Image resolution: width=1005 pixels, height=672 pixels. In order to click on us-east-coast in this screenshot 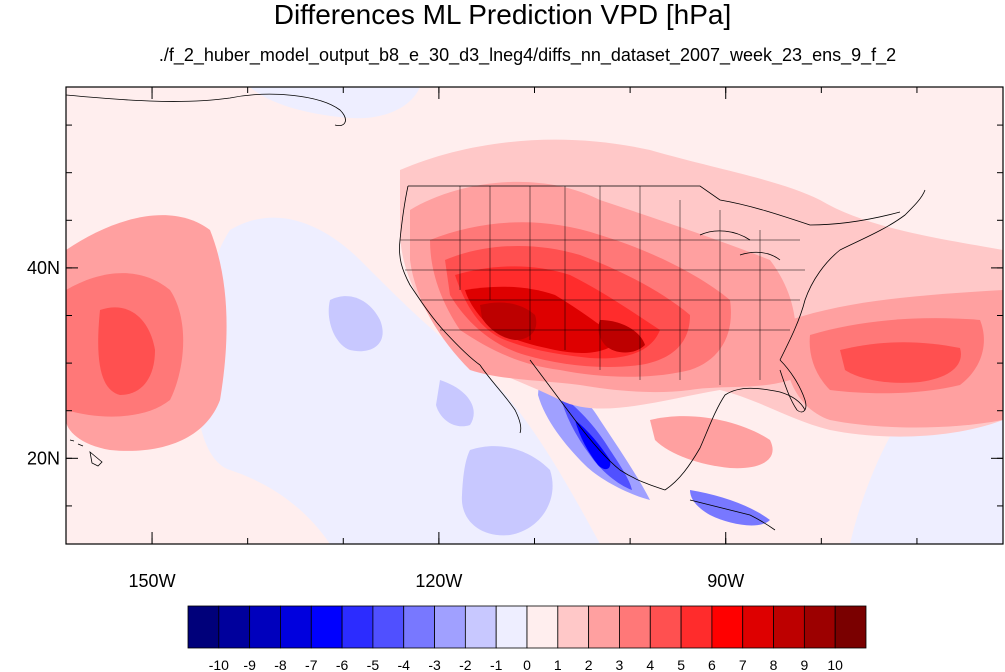, I will do `click(852, 275)`.